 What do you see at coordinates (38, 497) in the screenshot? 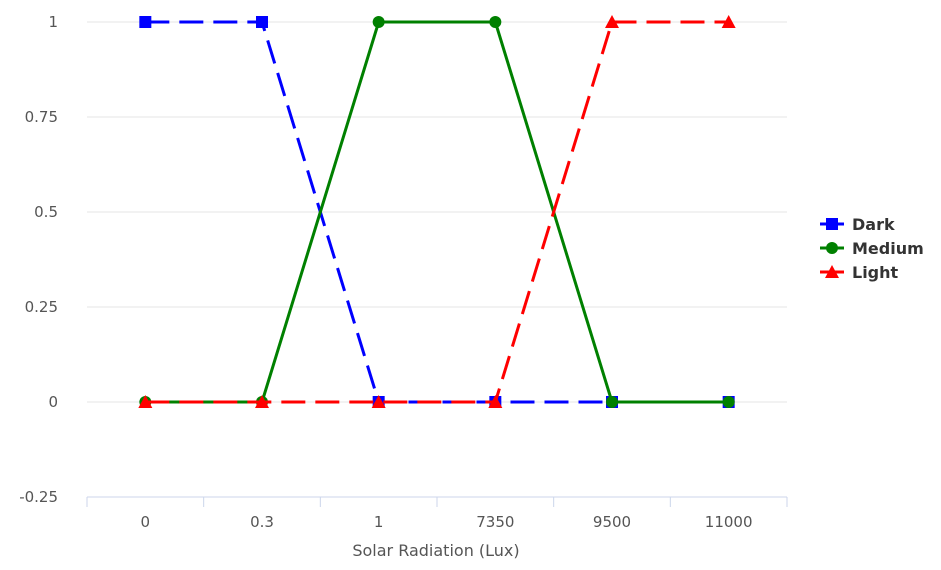
I see `y-tick-label: -0.25` at bounding box center [38, 497].